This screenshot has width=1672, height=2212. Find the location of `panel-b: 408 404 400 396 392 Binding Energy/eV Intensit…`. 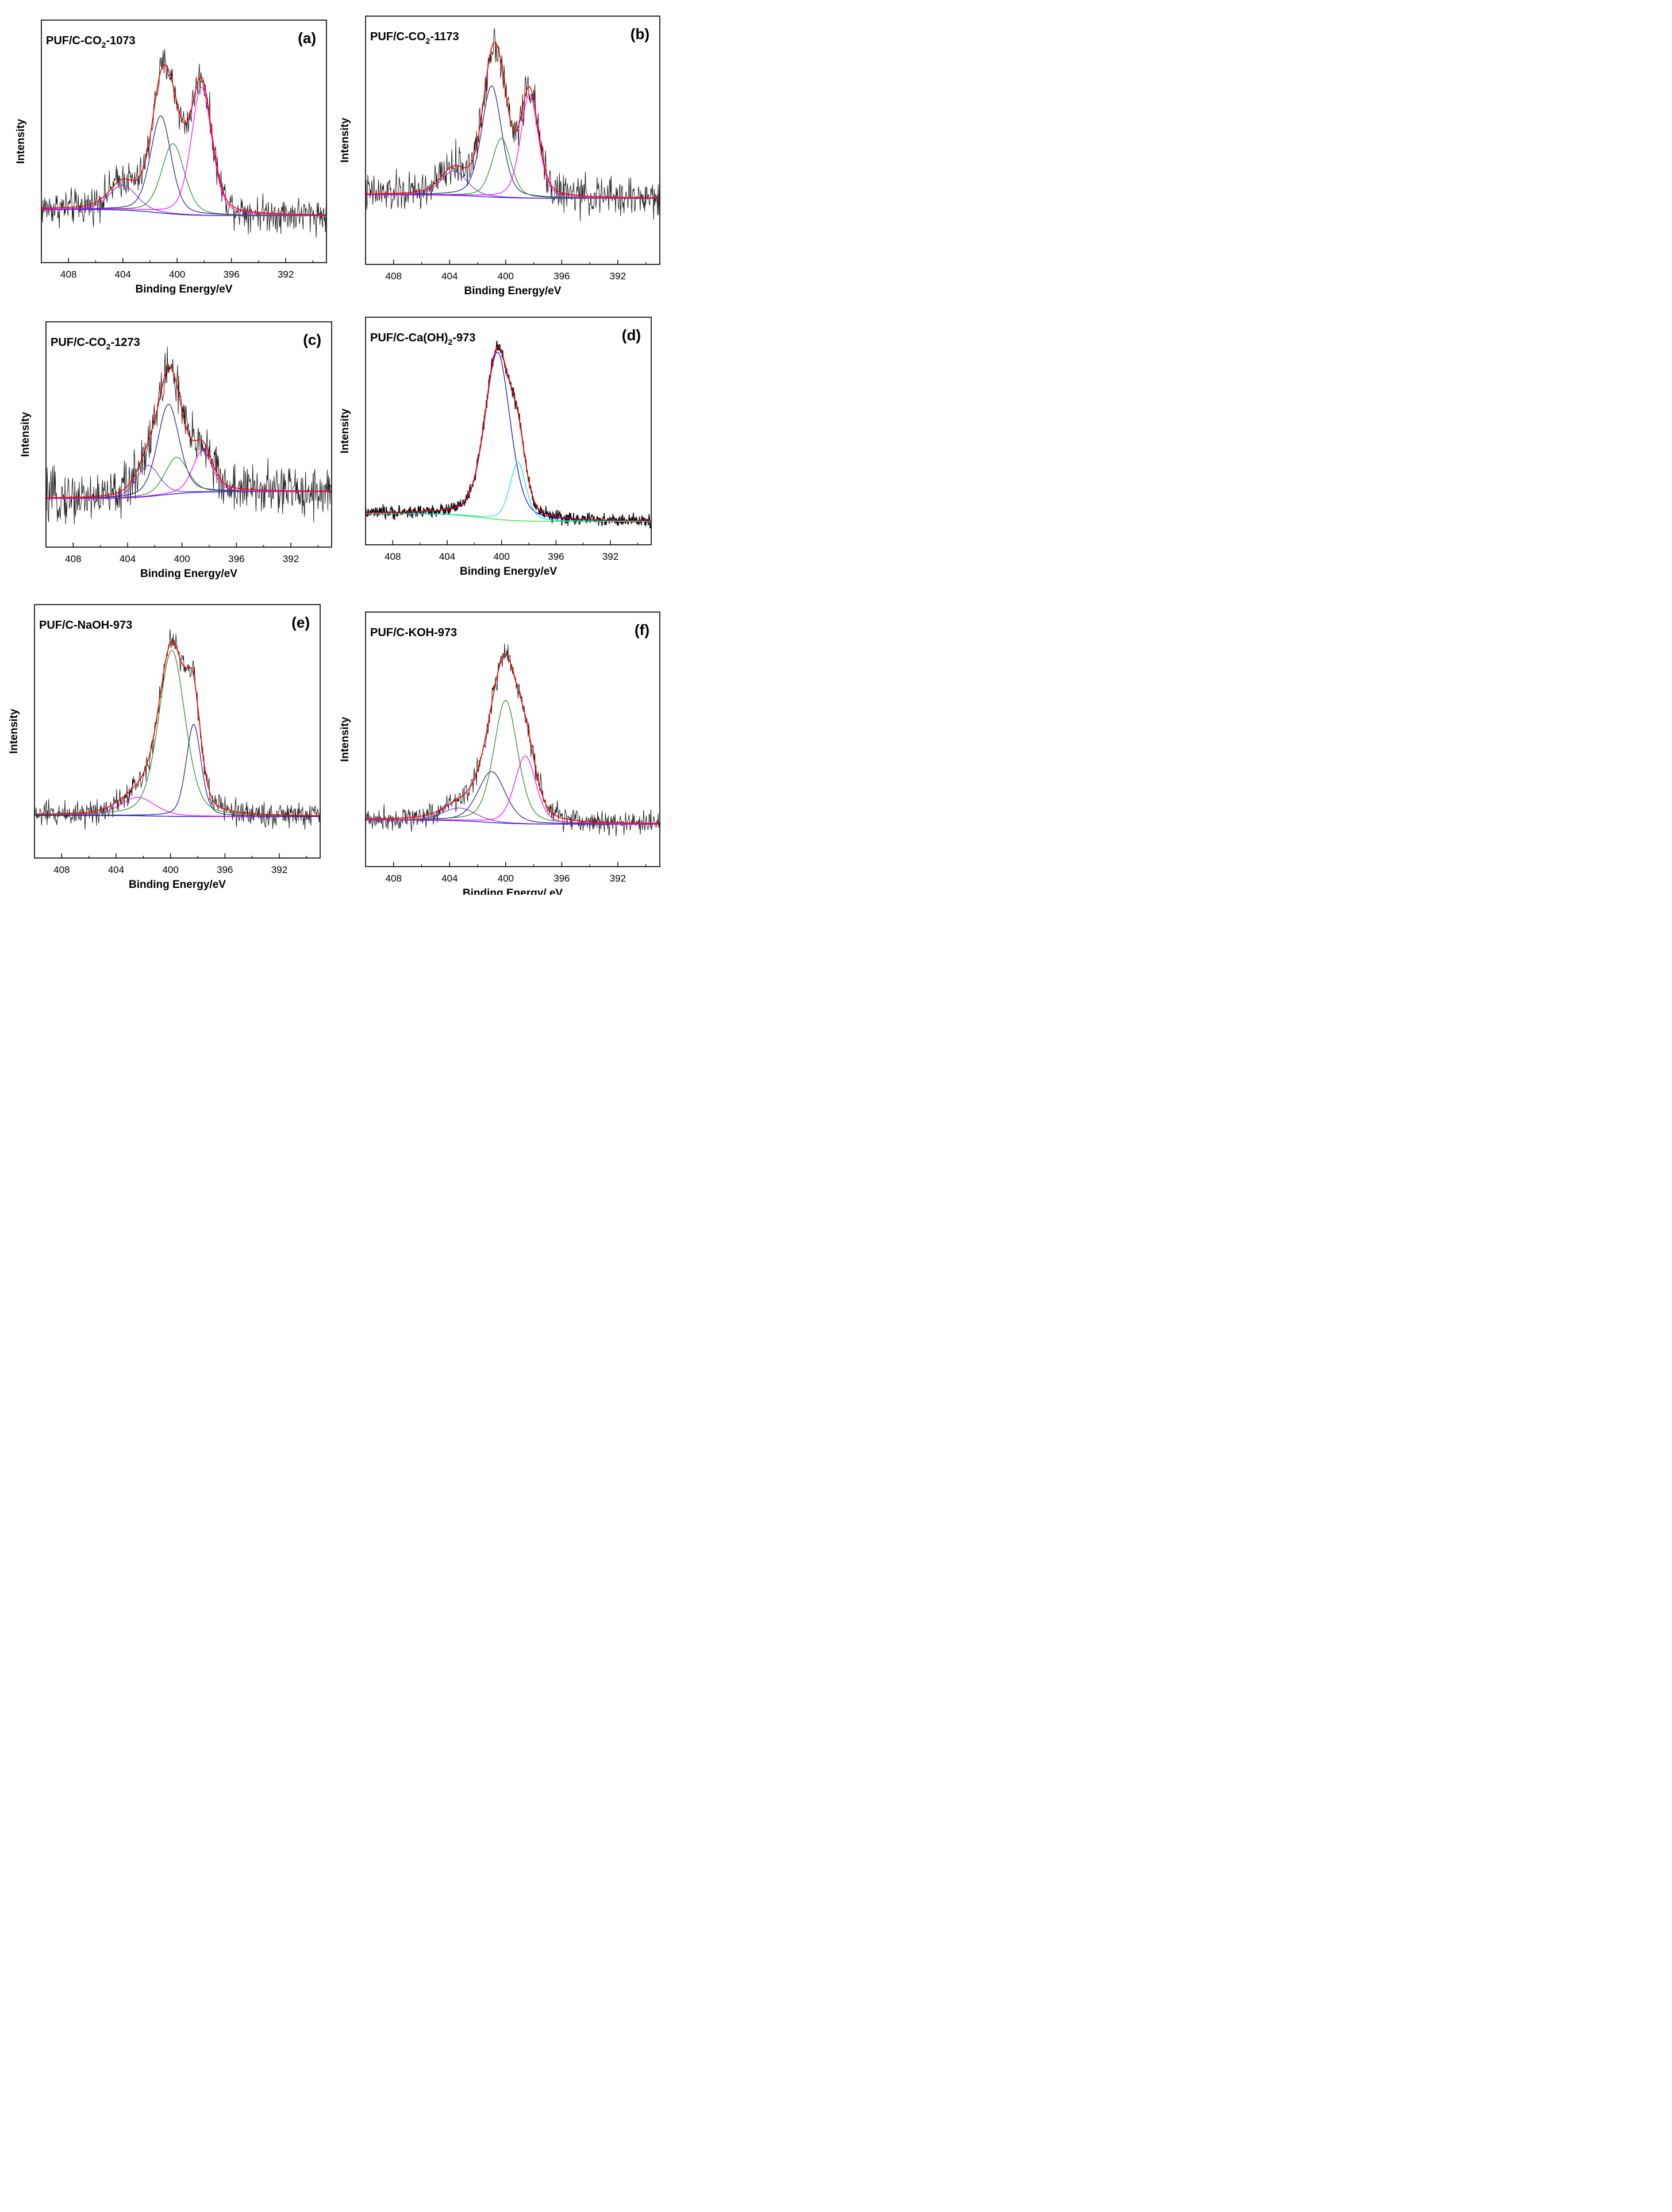

panel-b: 408 404 400 396 392 Binding Energy/eV Intensit… is located at coordinates (499, 156).